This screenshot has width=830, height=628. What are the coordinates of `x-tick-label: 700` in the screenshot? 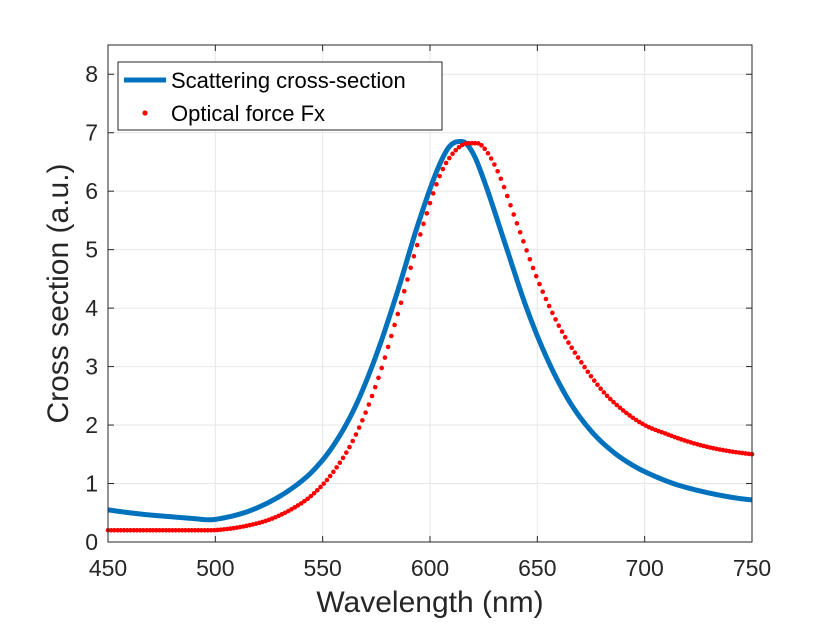 It's located at (644, 568).